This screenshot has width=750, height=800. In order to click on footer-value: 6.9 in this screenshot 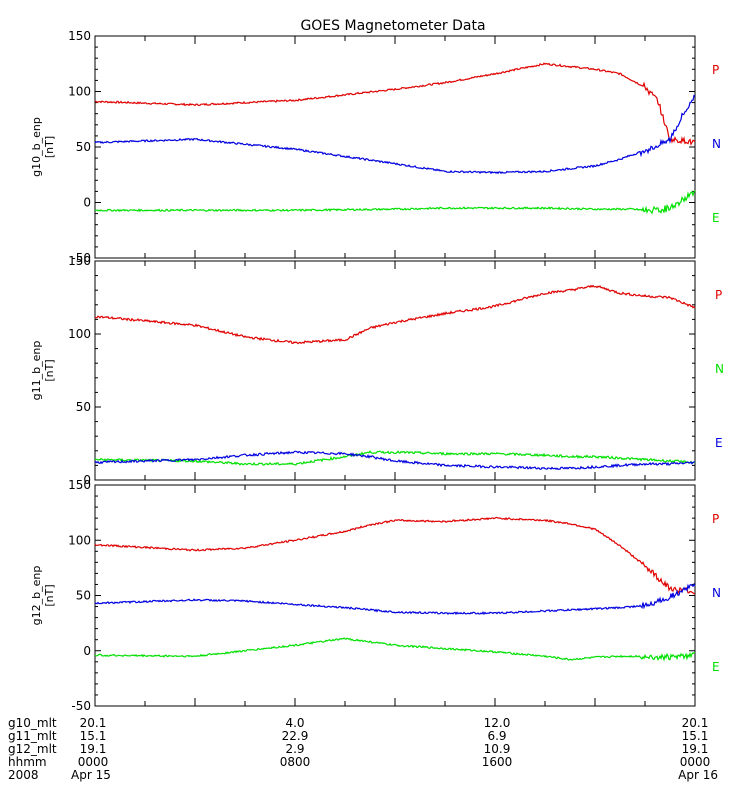, I will do `click(496, 736)`.